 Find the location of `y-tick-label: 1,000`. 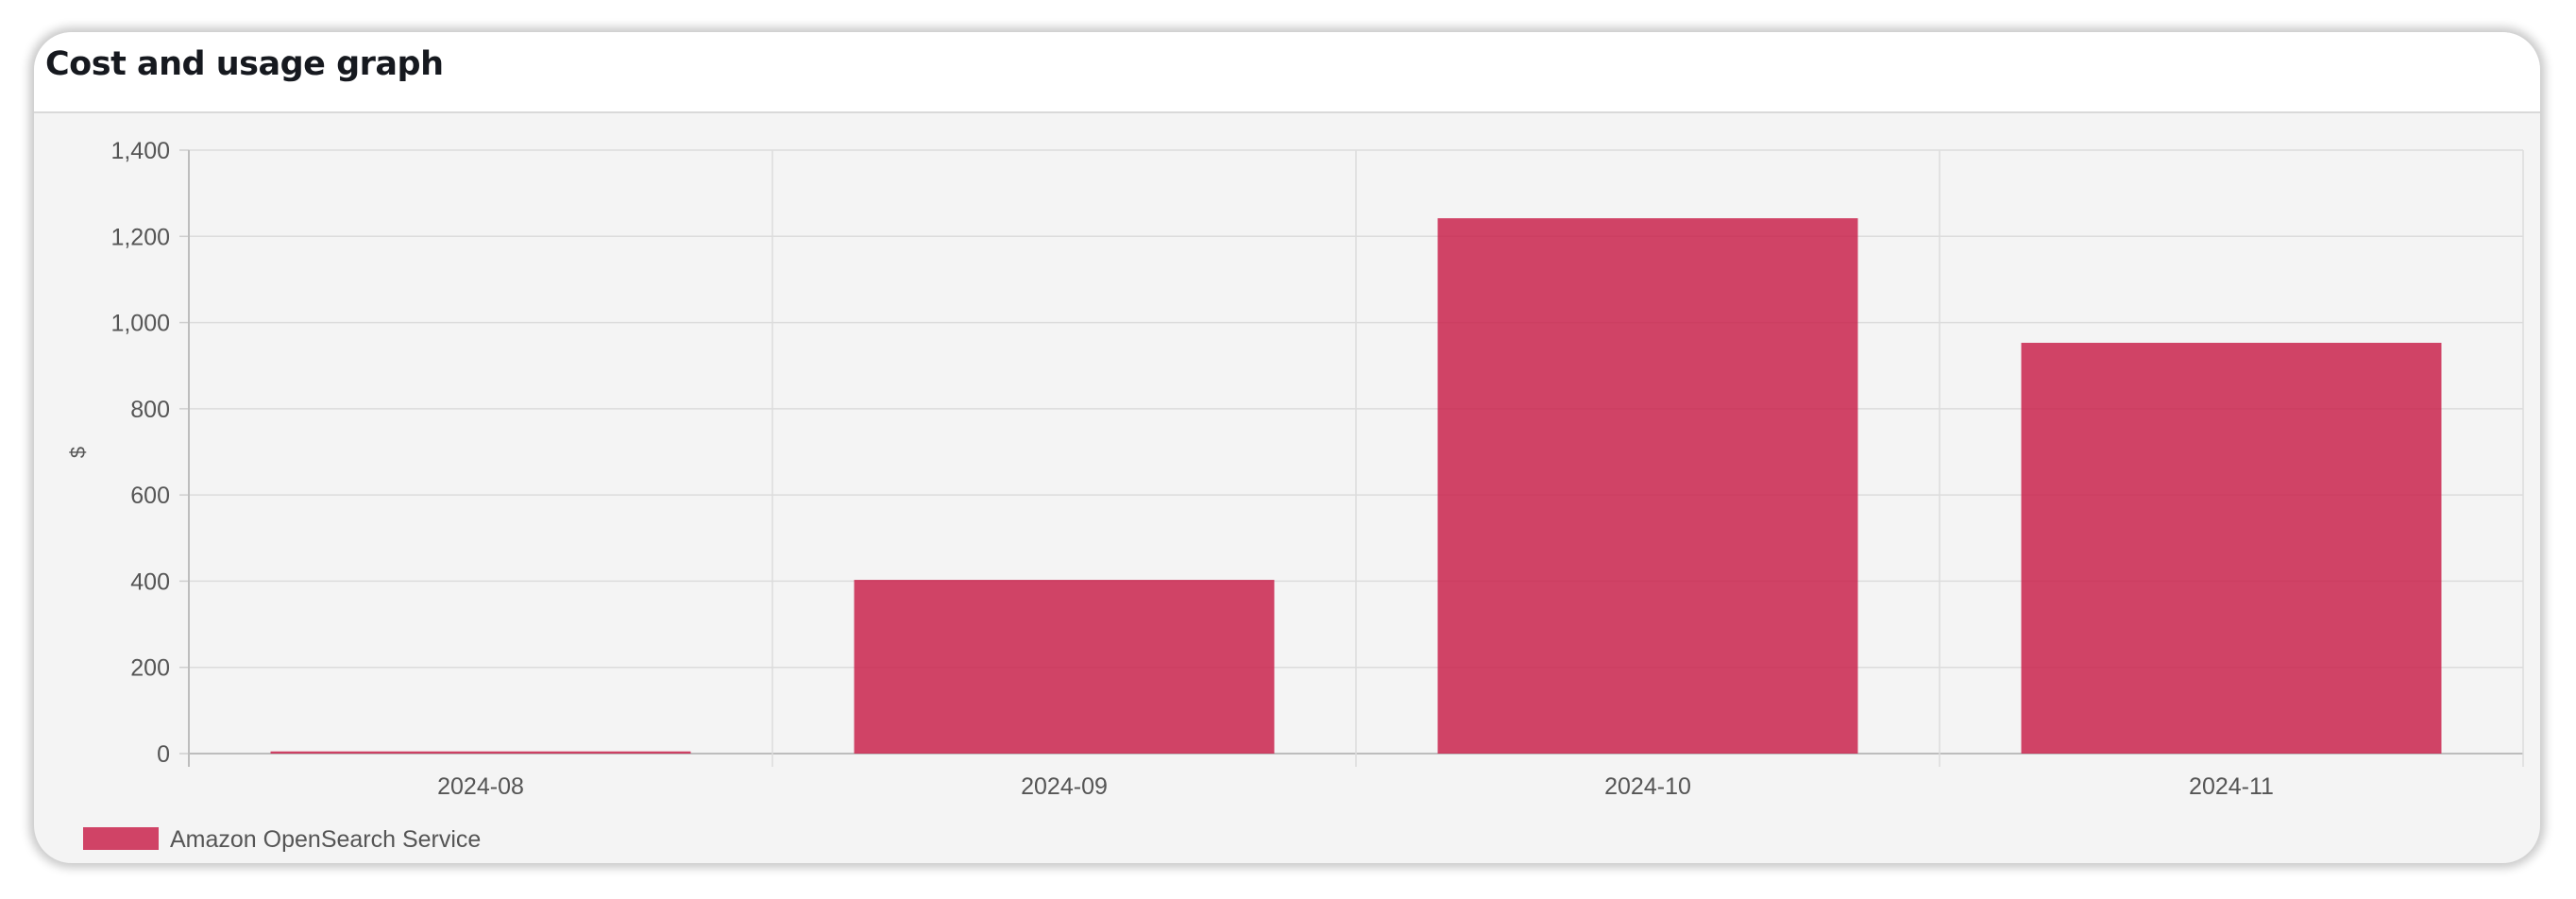

y-tick-label: 1,000 is located at coordinates (140, 324).